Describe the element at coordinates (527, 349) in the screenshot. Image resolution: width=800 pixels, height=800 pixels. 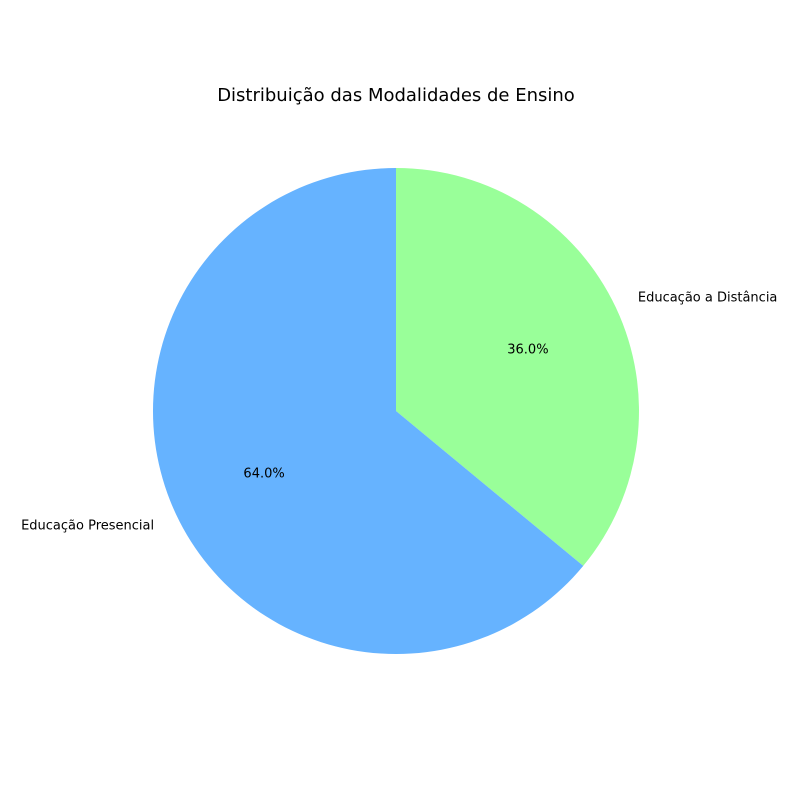
I see `slice-percent-label-0: 36.0%` at that location.